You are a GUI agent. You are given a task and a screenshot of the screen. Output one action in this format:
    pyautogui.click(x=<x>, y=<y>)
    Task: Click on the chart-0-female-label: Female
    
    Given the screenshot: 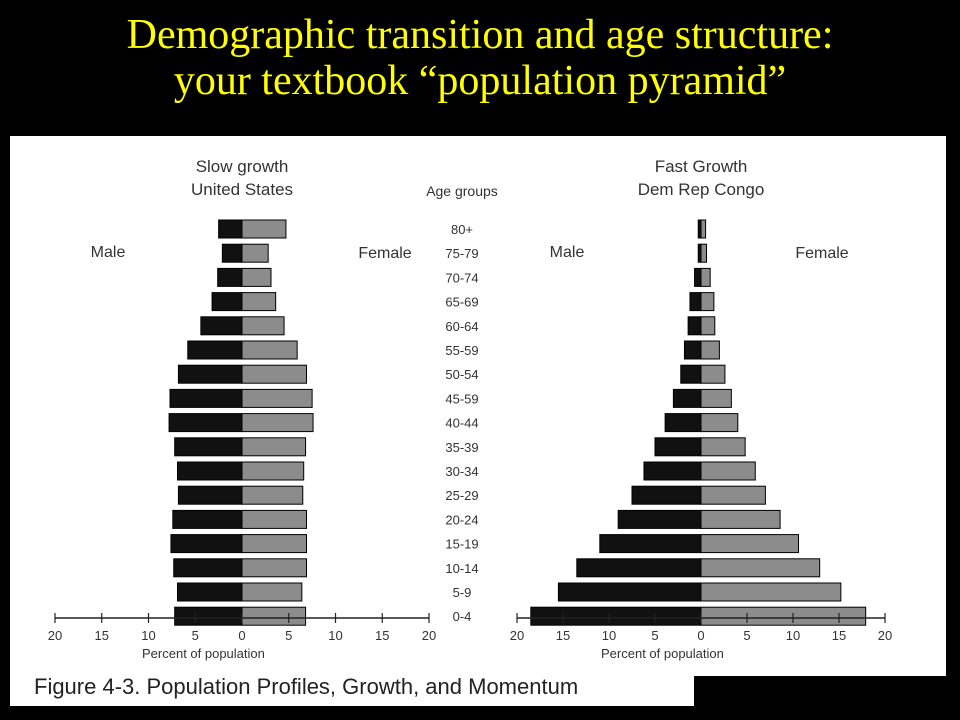 What is the action you would take?
    pyautogui.click(x=384, y=253)
    